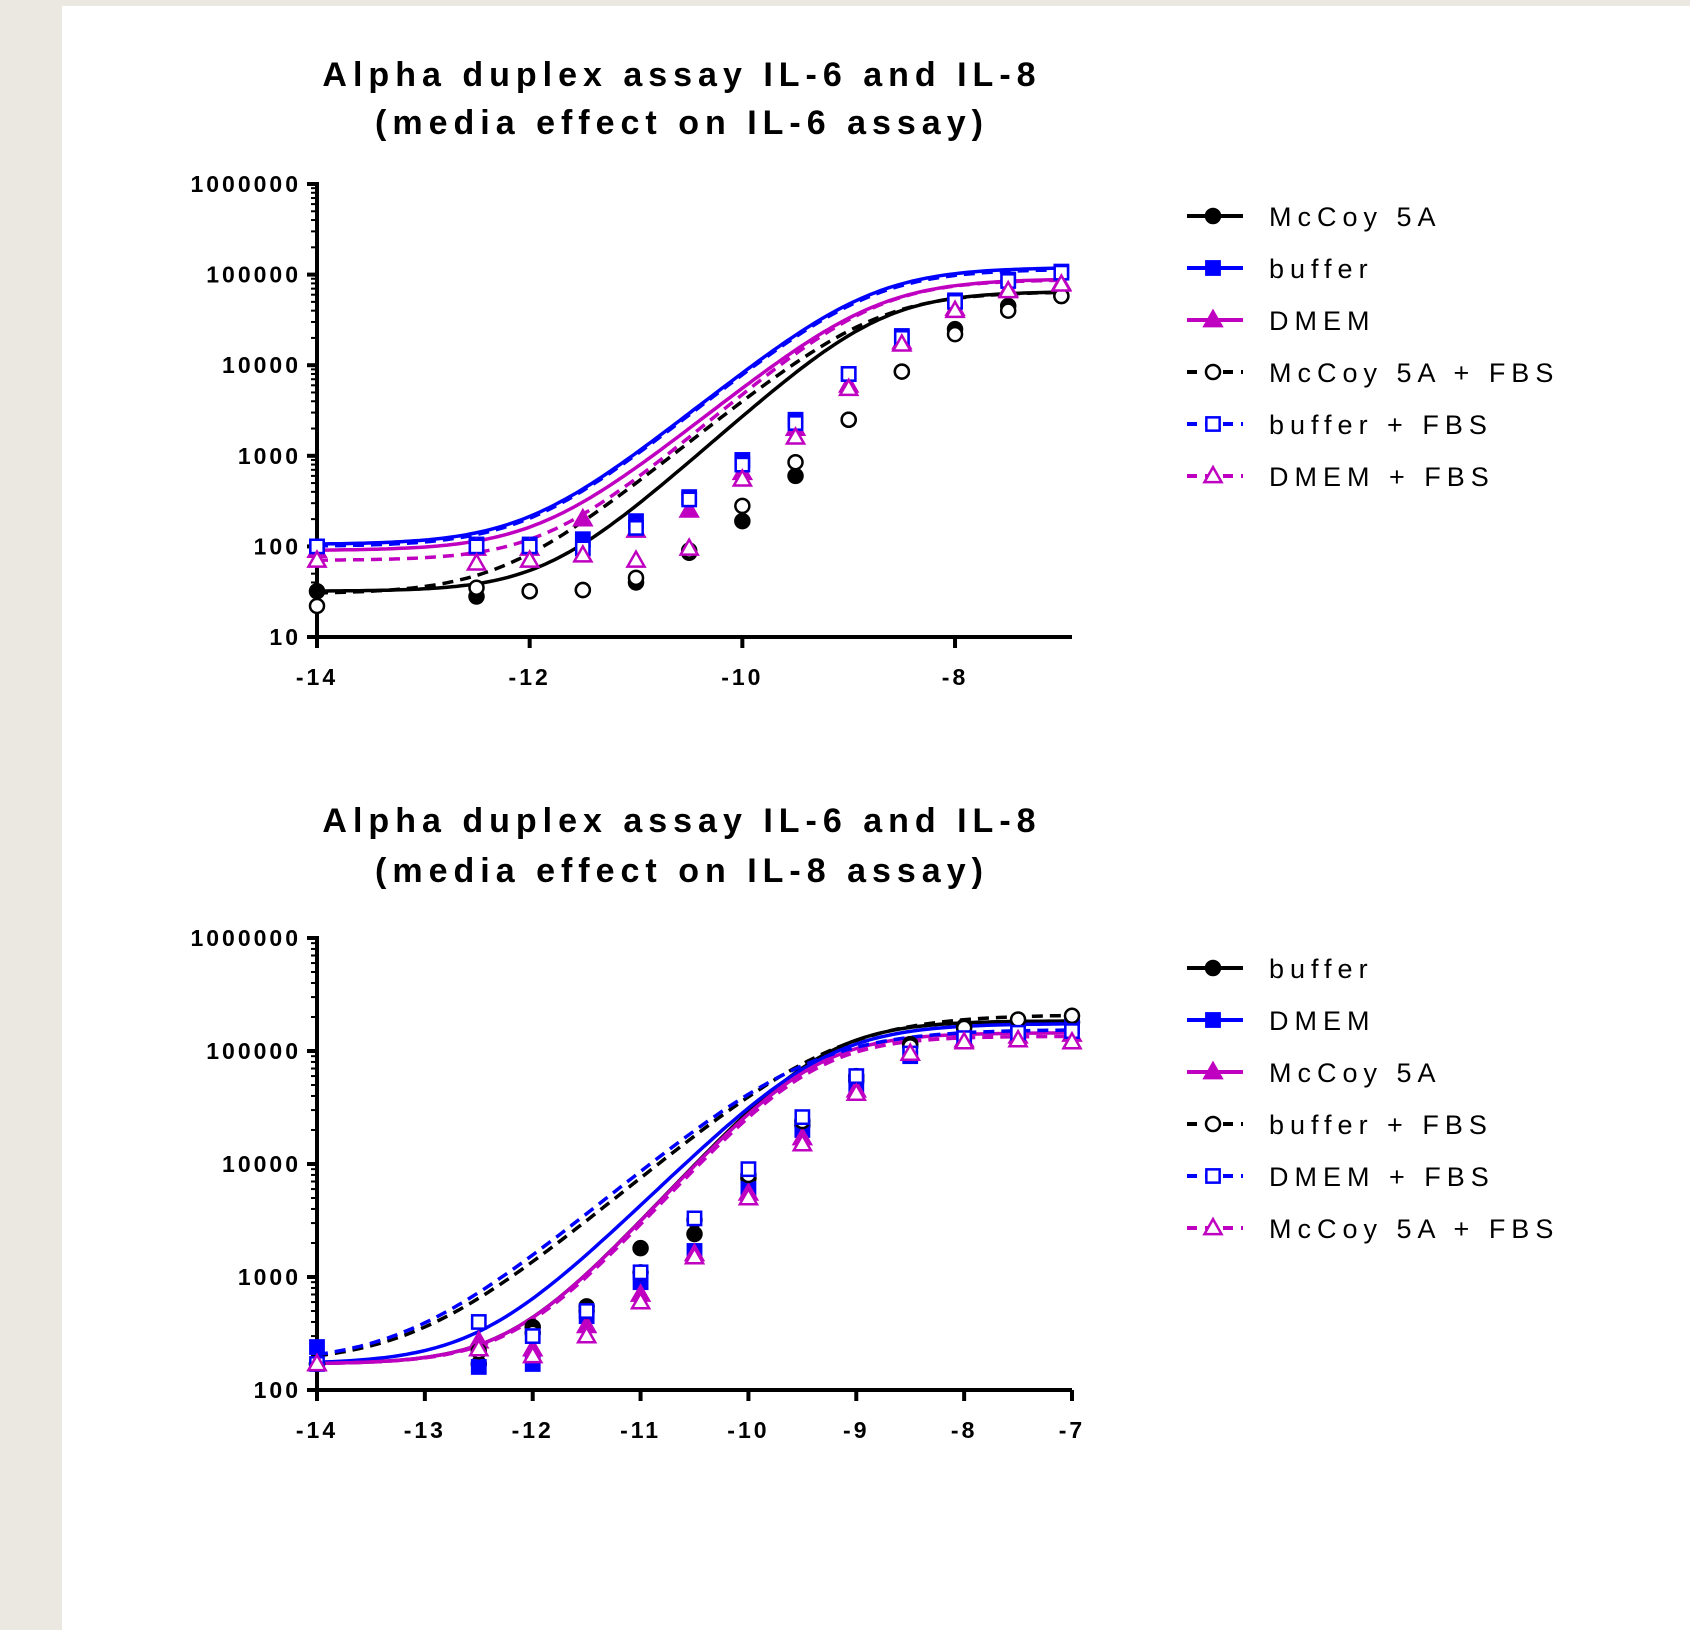  I want to click on y-tick-label: 10000, so click(261, 365).